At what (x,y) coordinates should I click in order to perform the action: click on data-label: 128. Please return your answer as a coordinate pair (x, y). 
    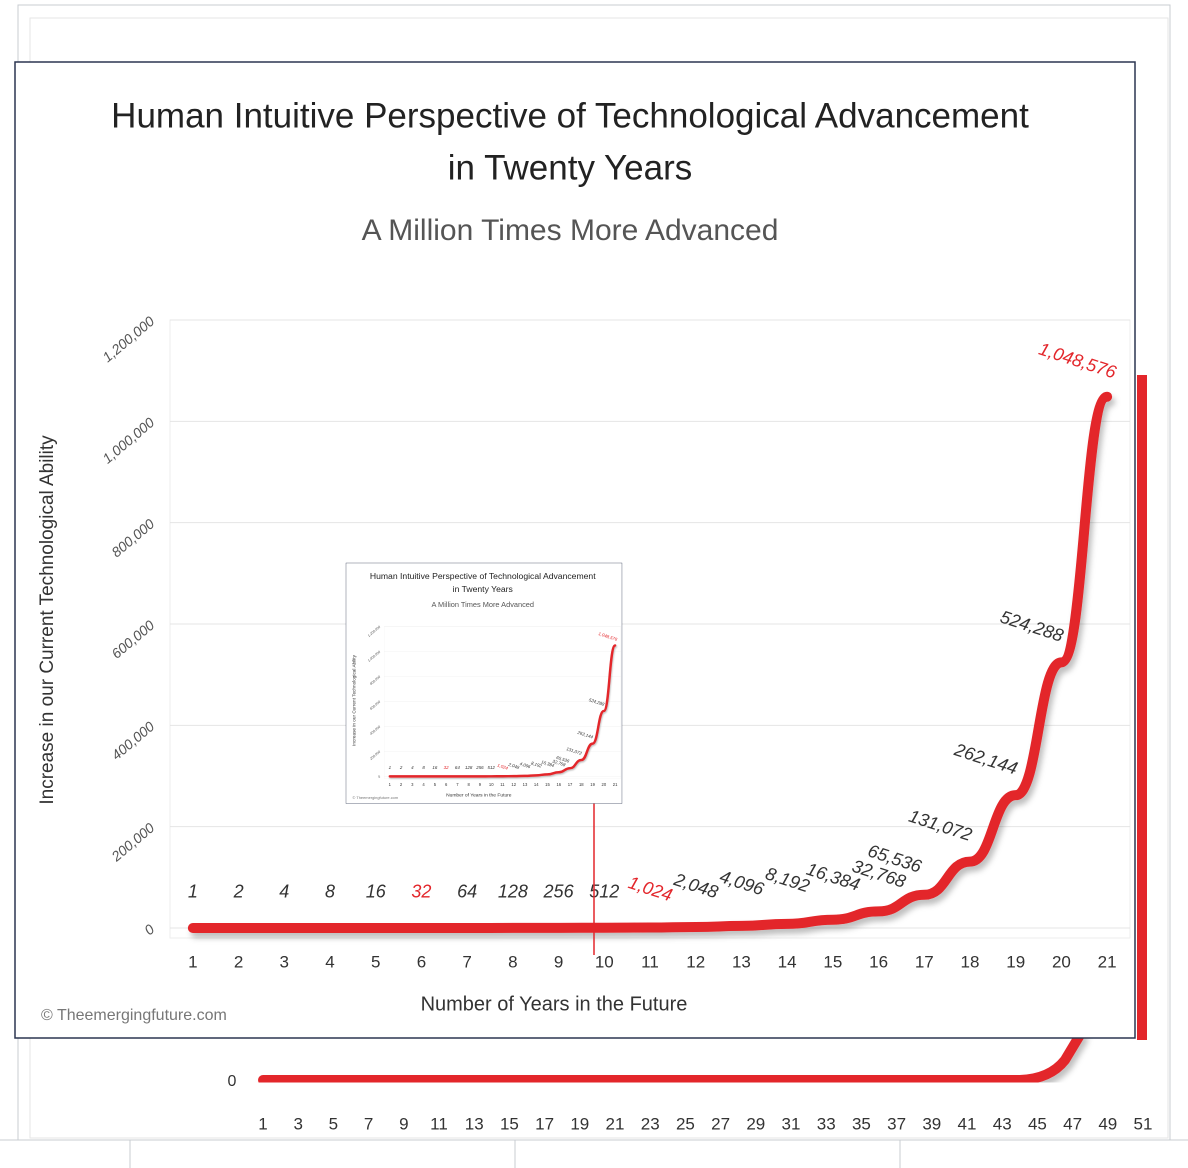
    Looking at the image, I should click on (469, 767).